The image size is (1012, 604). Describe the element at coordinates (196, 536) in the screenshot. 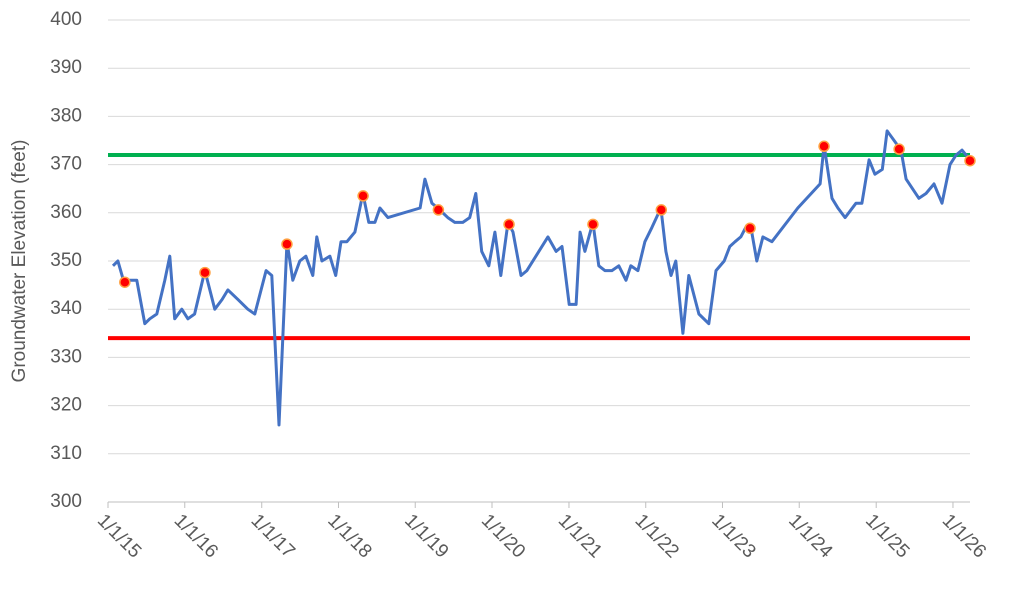

I see `x-tick-label: 1/1/16` at that location.